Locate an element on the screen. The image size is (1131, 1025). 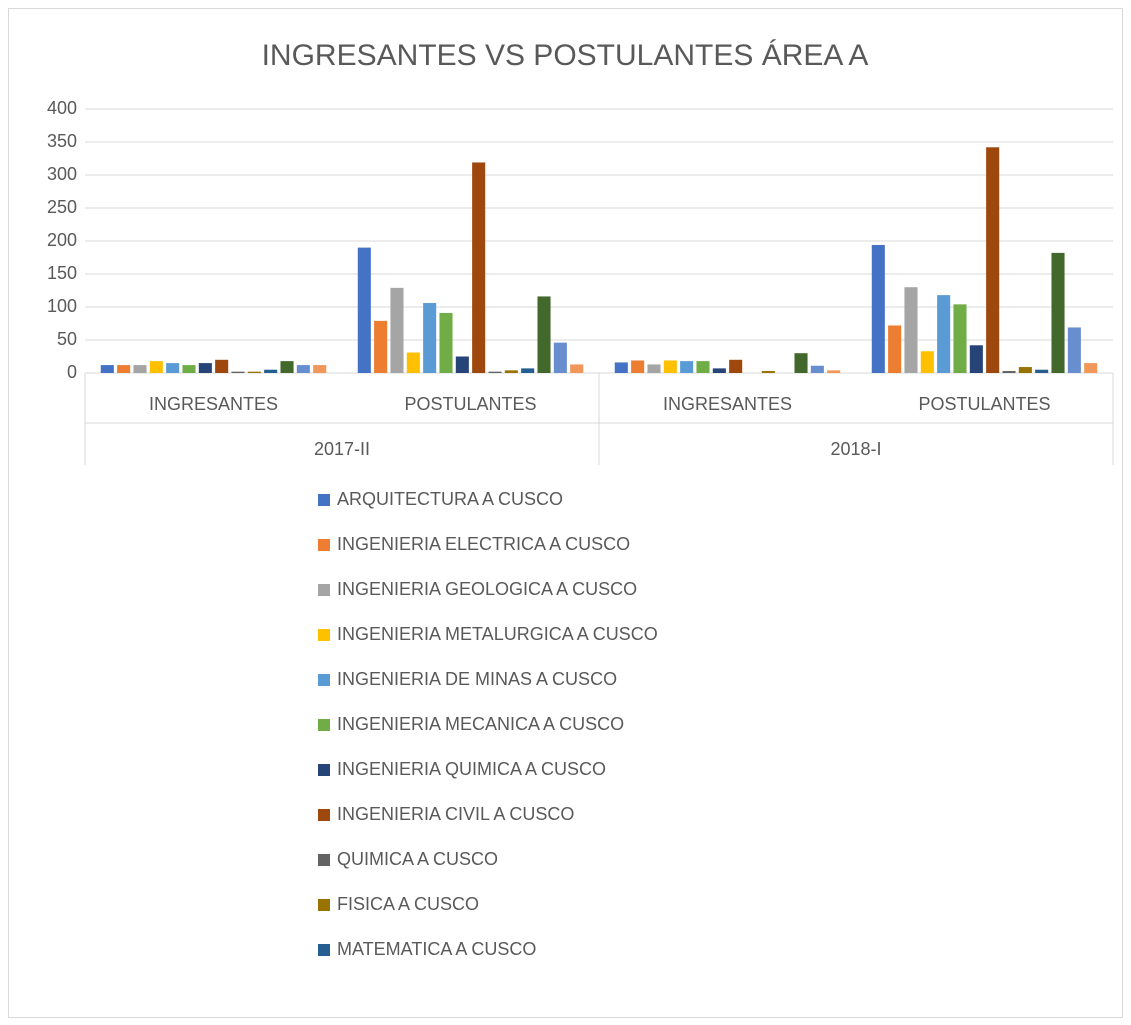
legend-label: INGENIERIA CIVIL A CUSCO is located at coordinates (455, 814).